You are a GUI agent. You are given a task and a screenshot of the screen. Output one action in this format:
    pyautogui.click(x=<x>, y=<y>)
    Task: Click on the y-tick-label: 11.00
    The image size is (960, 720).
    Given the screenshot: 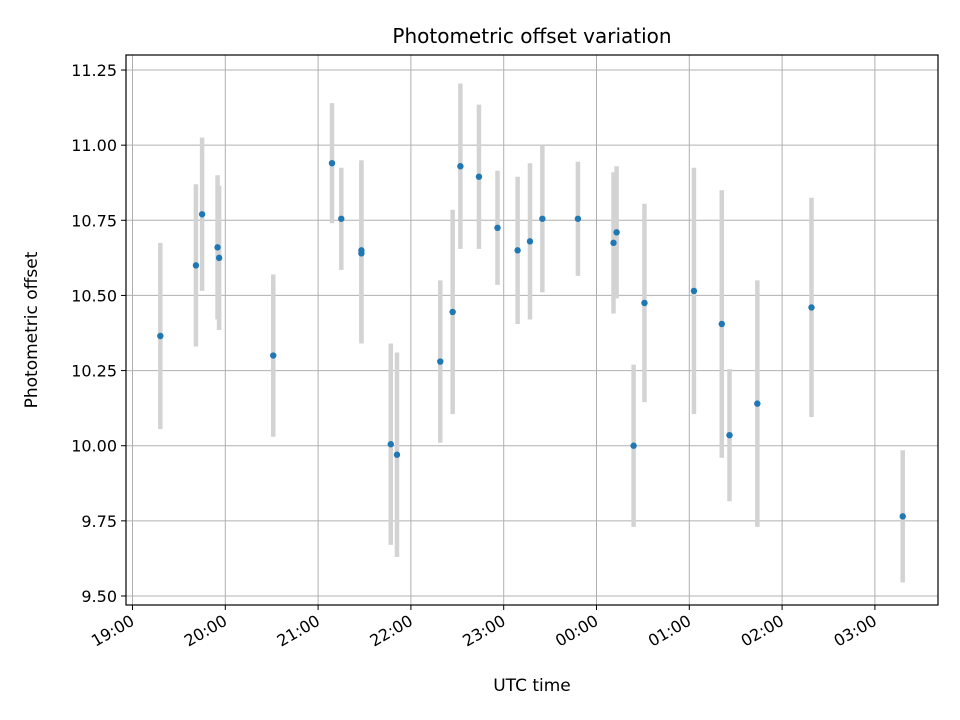 What is the action you would take?
    pyautogui.click(x=94, y=145)
    